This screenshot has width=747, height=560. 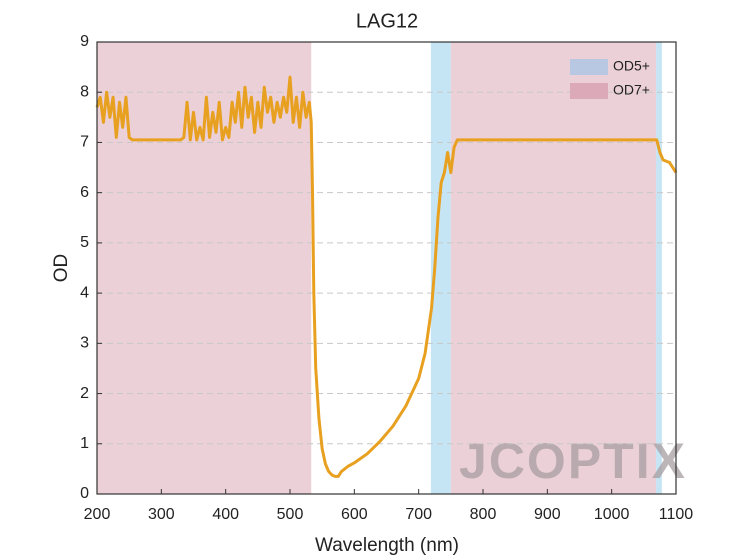 I want to click on y-tick-label: 6, so click(x=84, y=192).